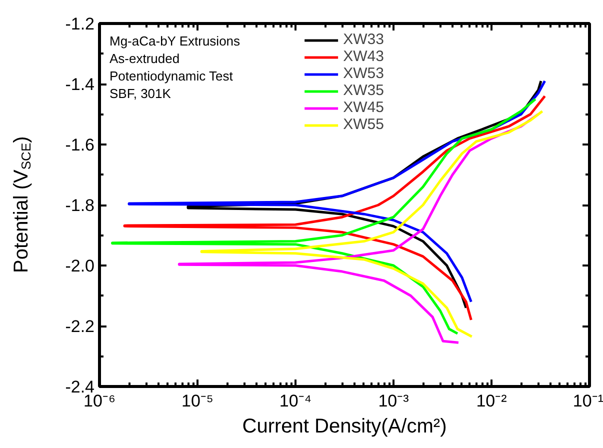 This screenshot has width=603, height=448. What do you see at coordinates (141, 93) in the screenshot?
I see `annotation: SBF, 301K` at bounding box center [141, 93].